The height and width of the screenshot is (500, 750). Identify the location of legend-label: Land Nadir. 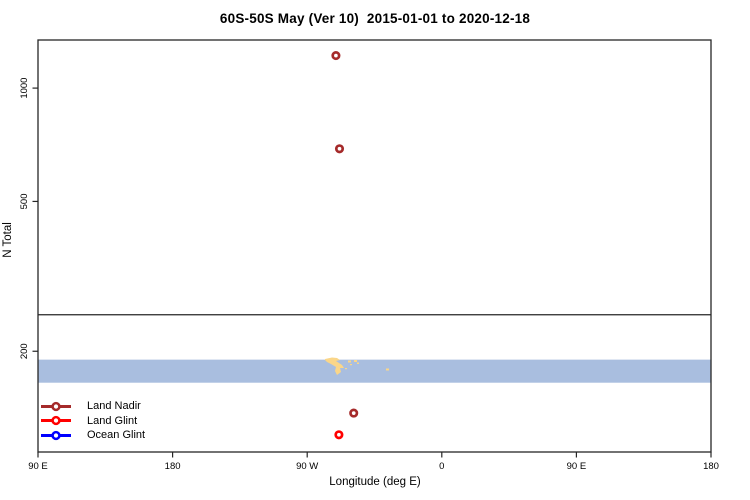
(114, 406).